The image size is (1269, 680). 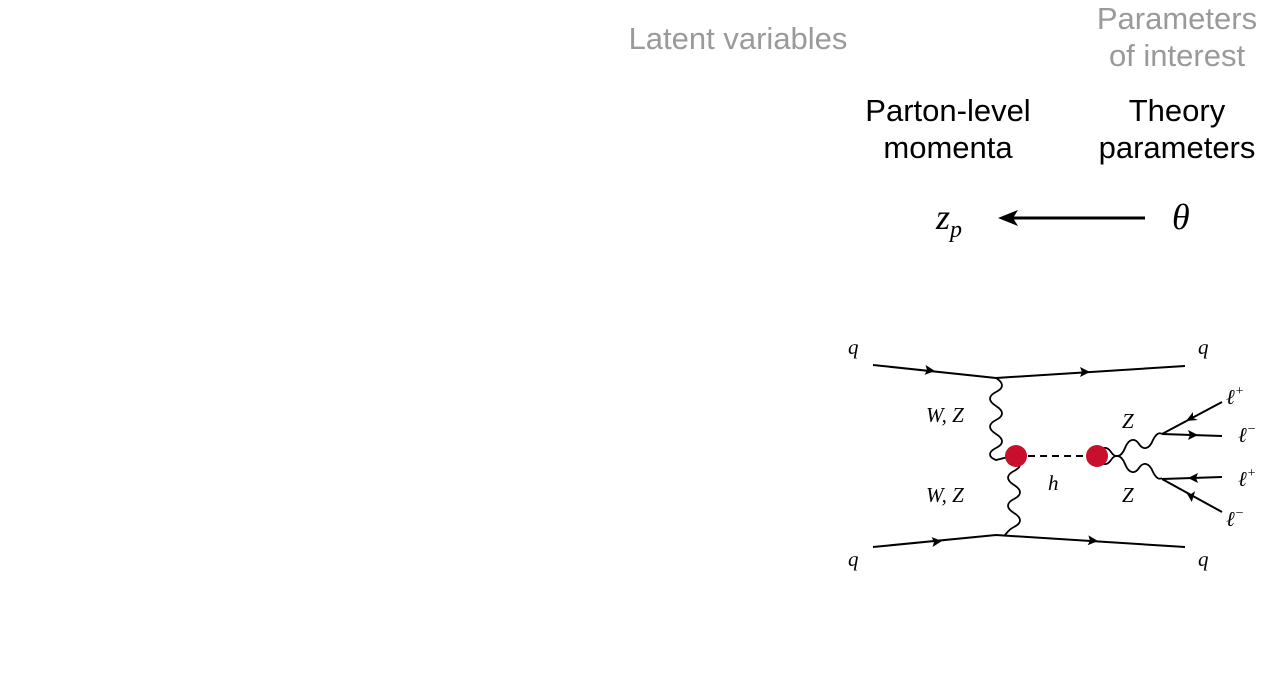 What do you see at coordinates (1053, 483) in the screenshot?
I see `higgs-label: h` at bounding box center [1053, 483].